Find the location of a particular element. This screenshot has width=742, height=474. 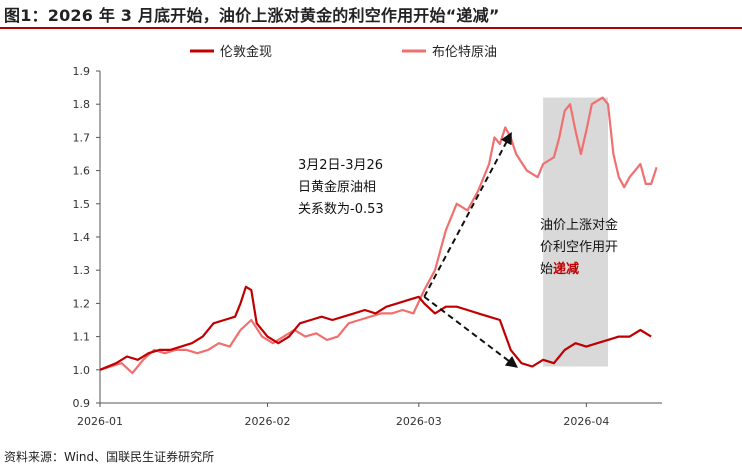

y-tick-label: 1.2 is located at coordinates (82, 303).